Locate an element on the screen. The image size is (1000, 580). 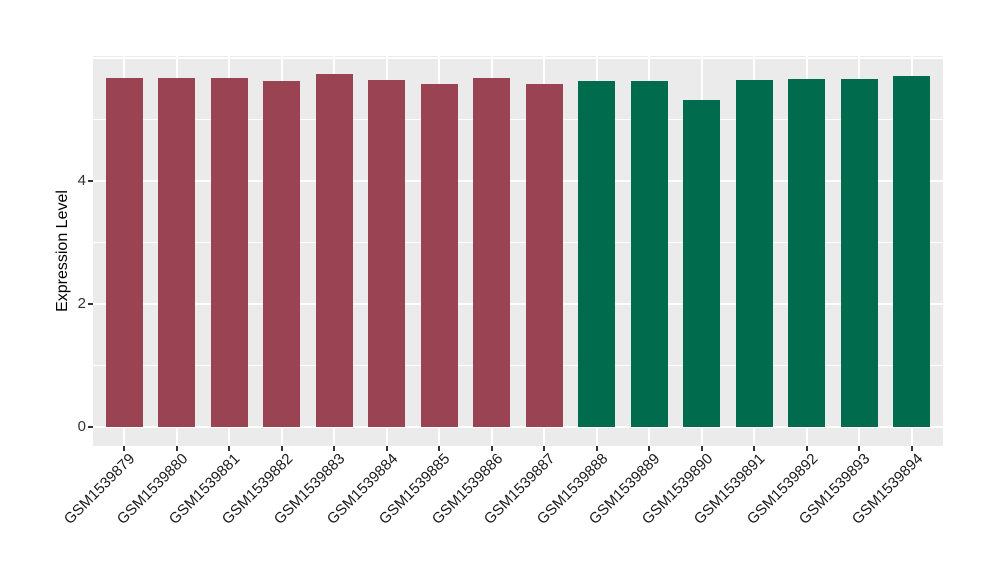
bar-GSM1539882 is located at coordinates (282, 253).